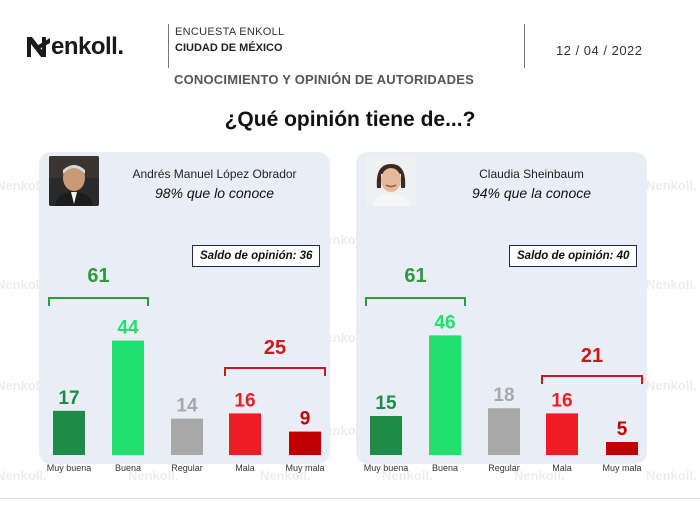  What do you see at coordinates (350, 119) in the screenshot?
I see `question-title: ¿Qué opinión tiene de...?` at bounding box center [350, 119].